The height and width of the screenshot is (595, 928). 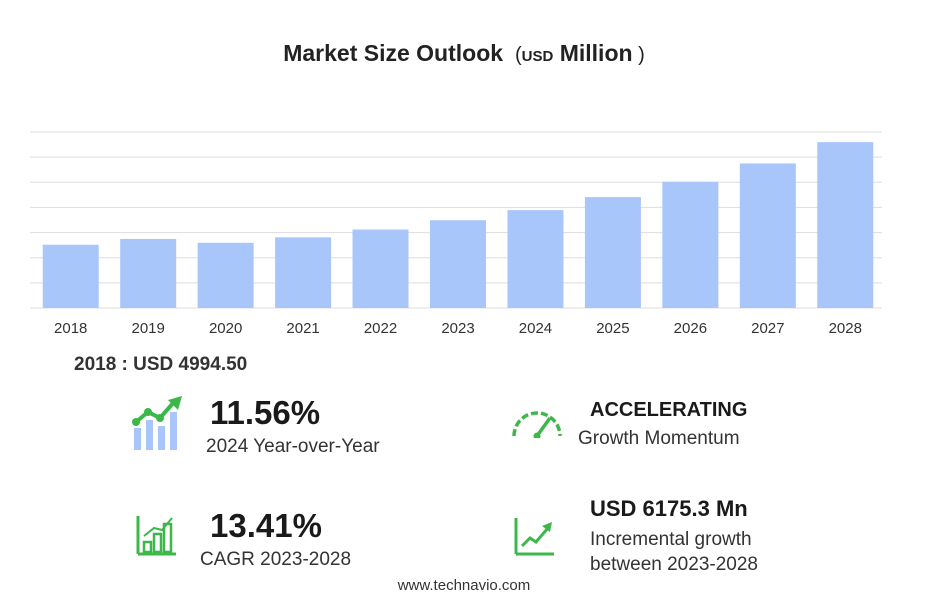 What do you see at coordinates (767, 328) in the screenshot?
I see `x-tick-label-2027: 2027` at bounding box center [767, 328].